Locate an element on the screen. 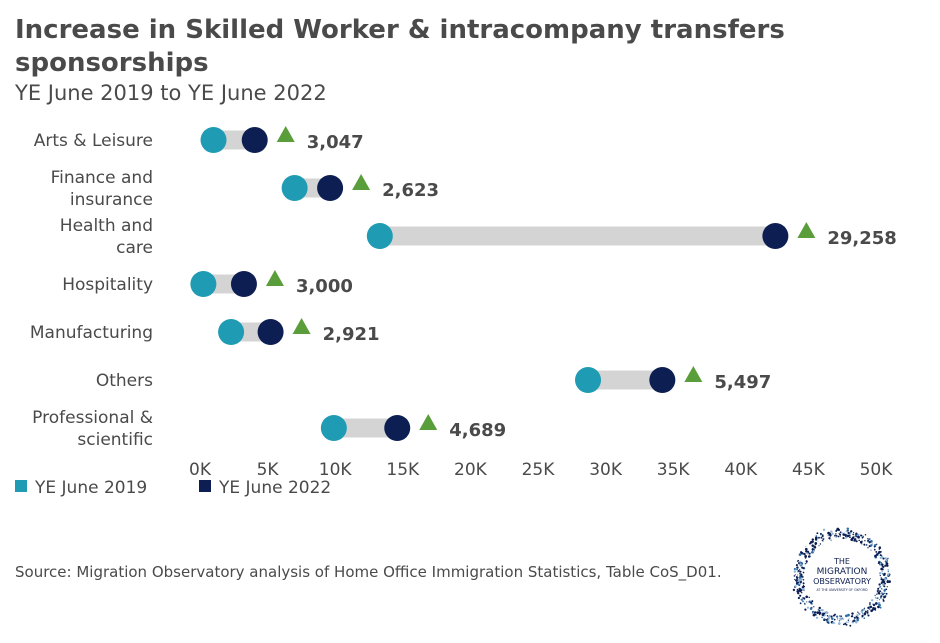 The image size is (940, 643). x-tick-label: 0K is located at coordinates (200, 470).